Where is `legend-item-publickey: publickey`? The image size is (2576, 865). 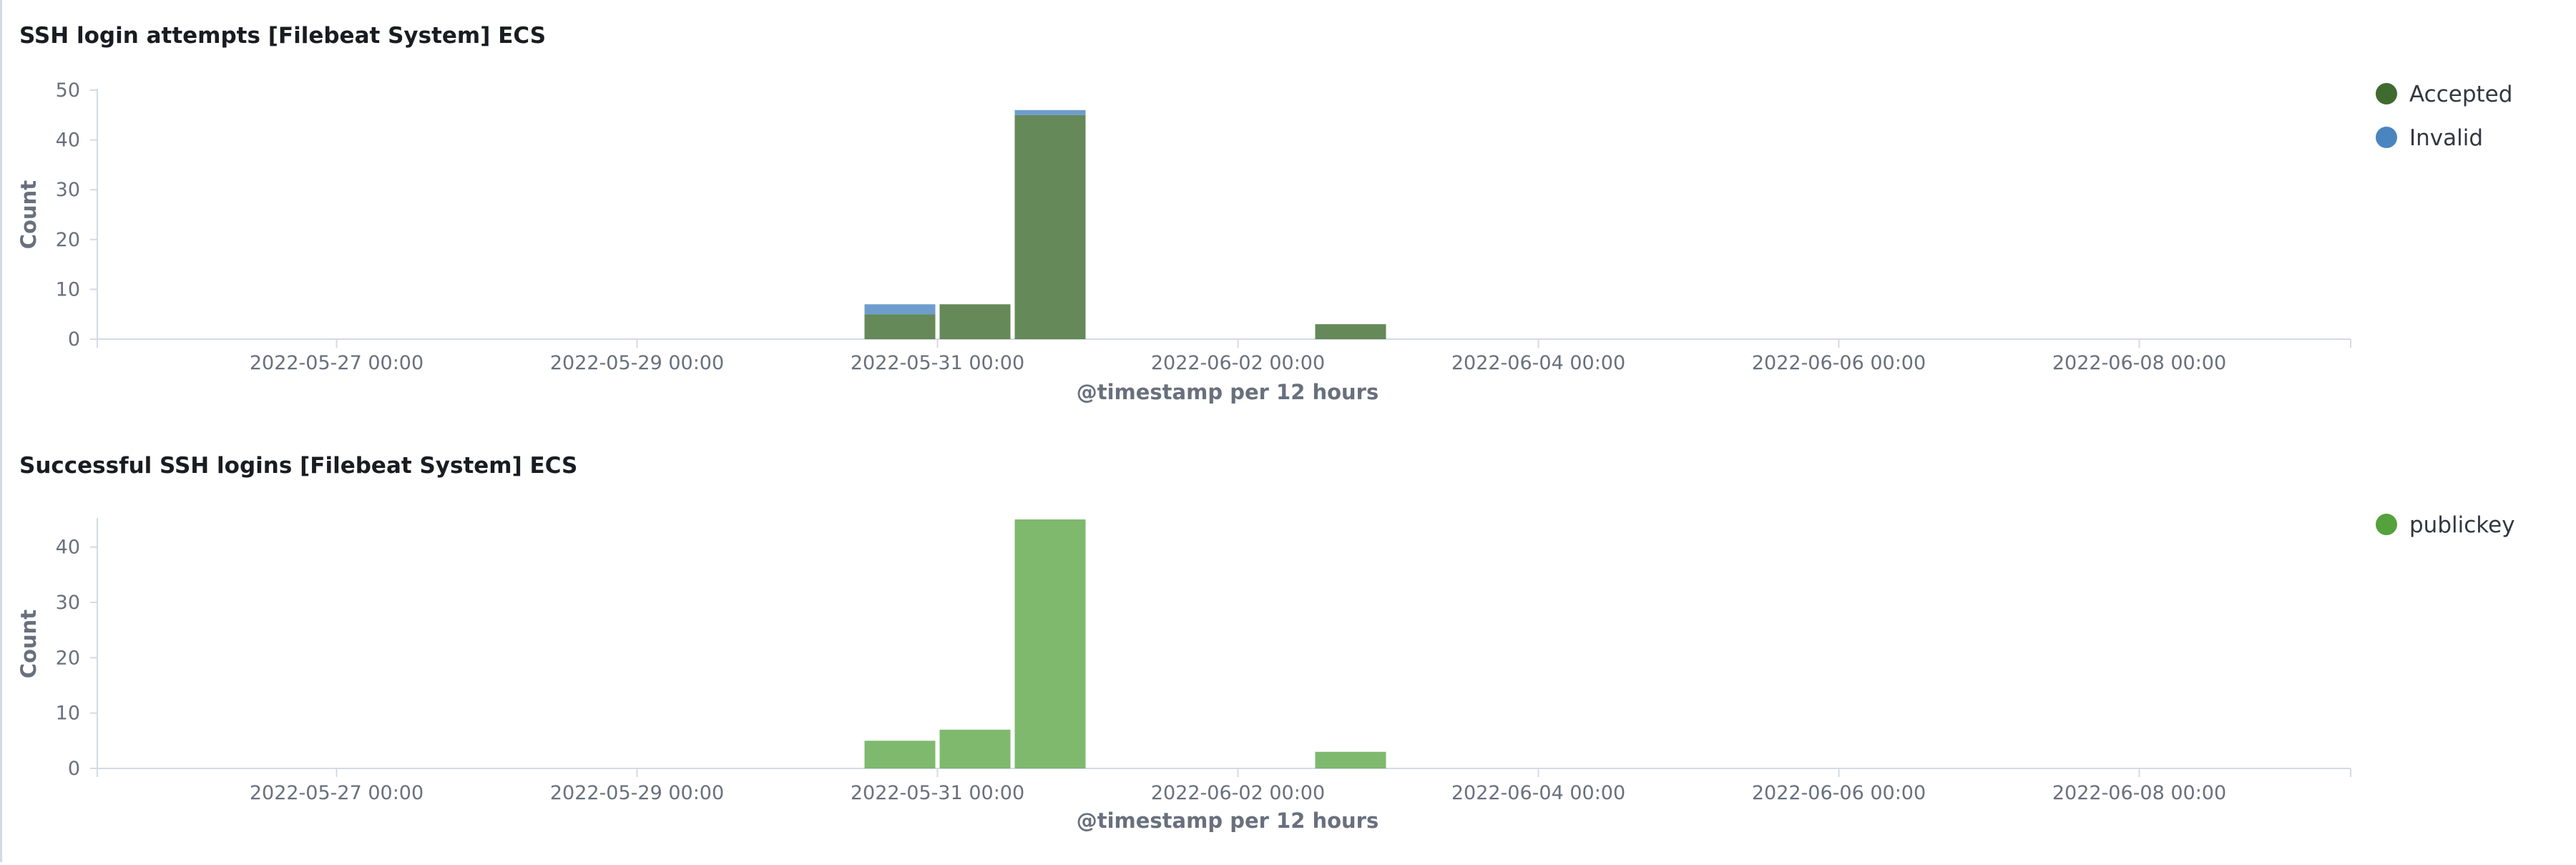 legend-item-publickey: publickey is located at coordinates (2445, 525).